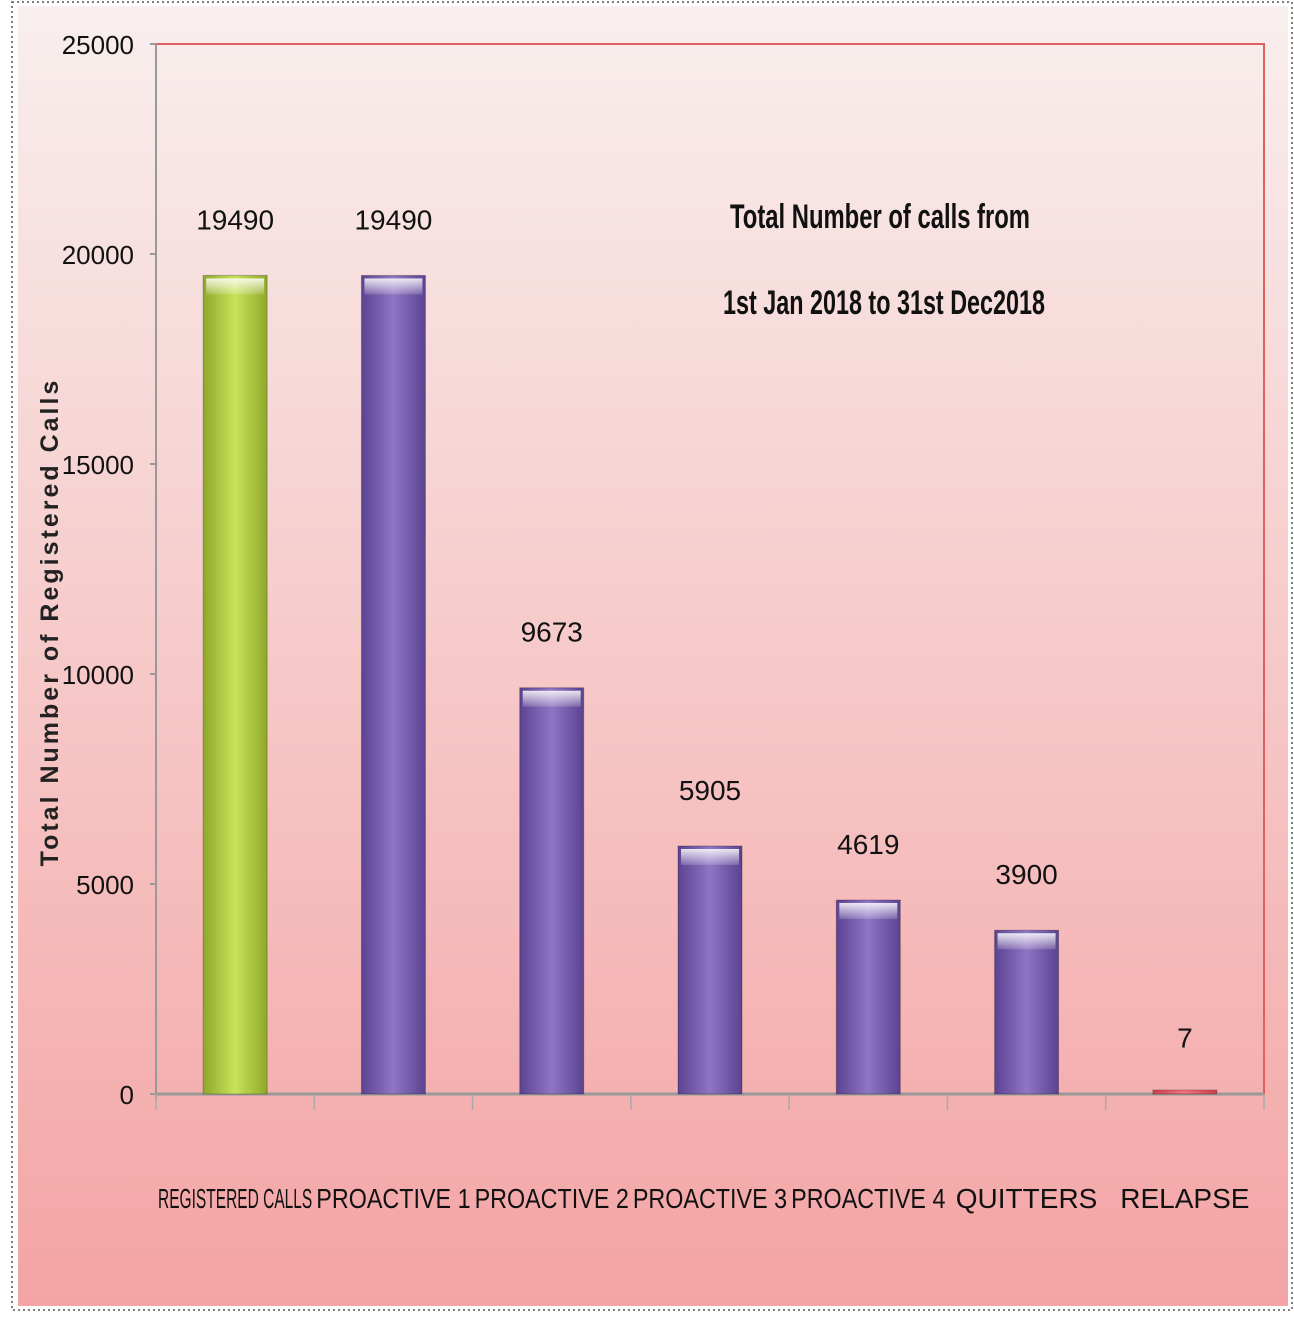 The height and width of the screenshot is (1338, 1294). I want to click on y-tick-label: 5000, so click(105, 885).